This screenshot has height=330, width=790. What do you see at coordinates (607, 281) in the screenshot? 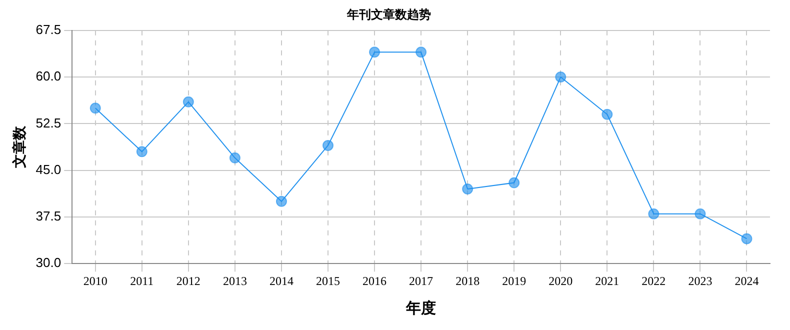
I see `x-tick-label: 2021` at bounding box center [607, 281].